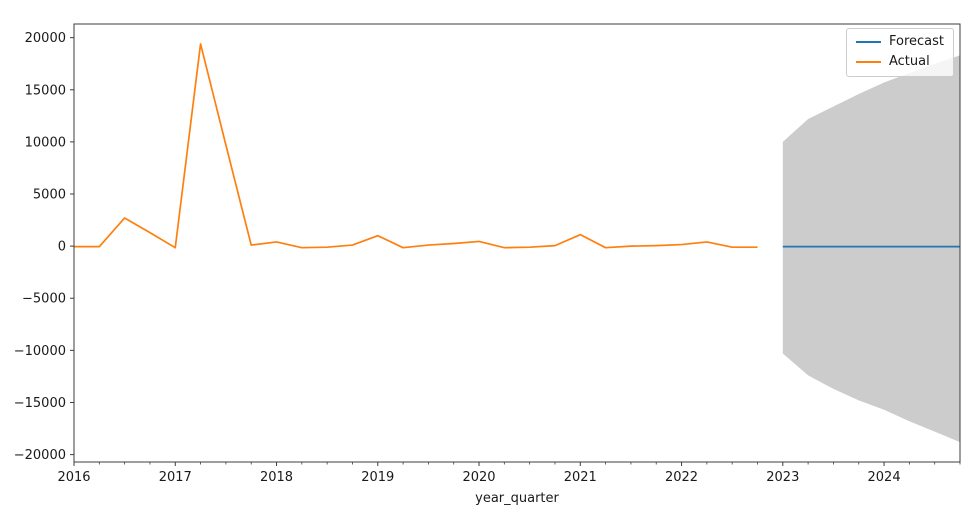  I want to click on y-tick-label: 0, so click(62, 247).